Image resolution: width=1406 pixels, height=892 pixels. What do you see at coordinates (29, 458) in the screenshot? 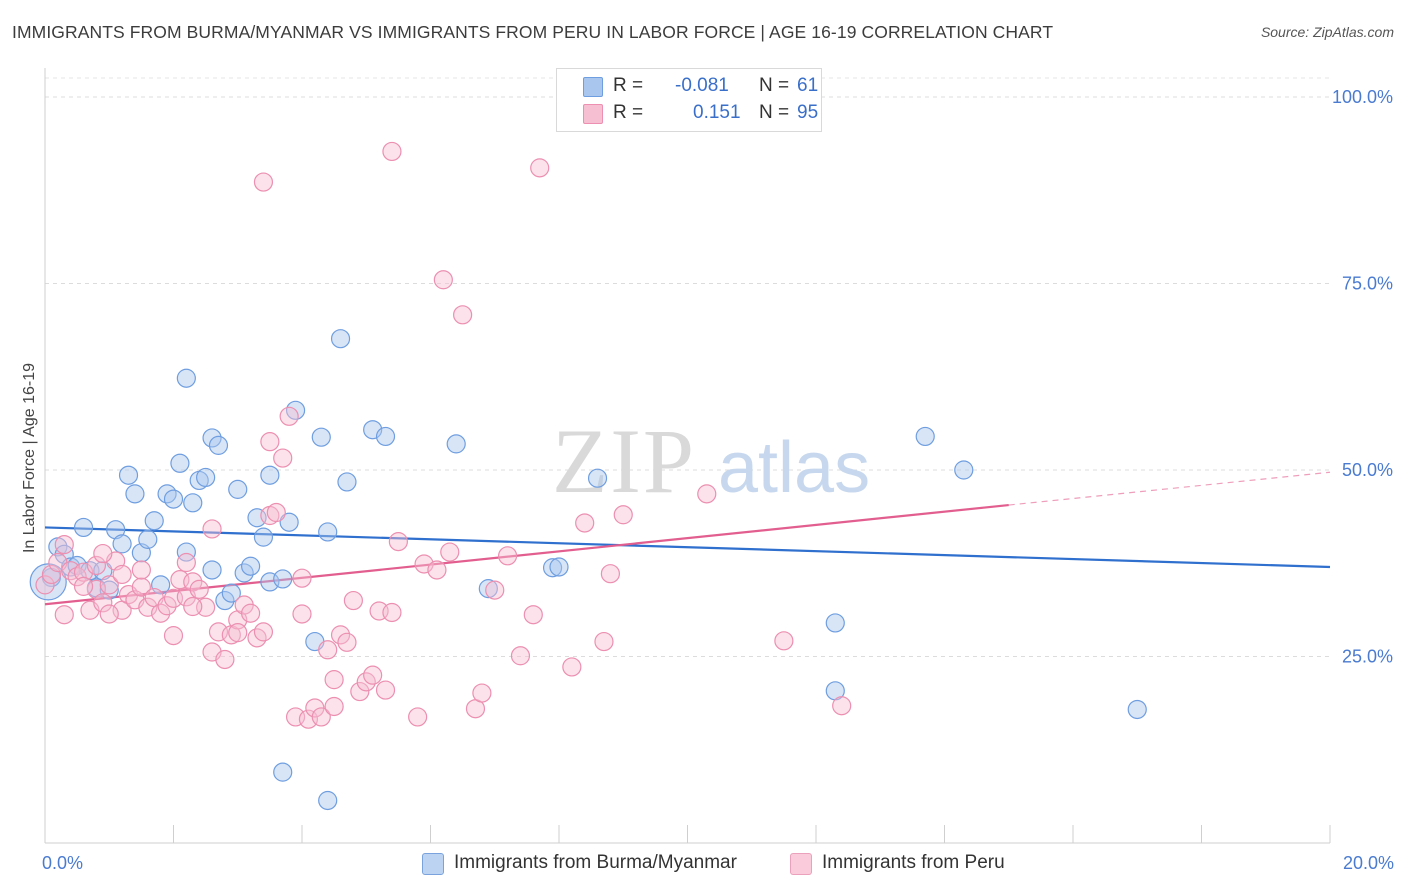
I see `y-axis-label: In Labor Force | Age 16-19` at bounding box center [29, 458].